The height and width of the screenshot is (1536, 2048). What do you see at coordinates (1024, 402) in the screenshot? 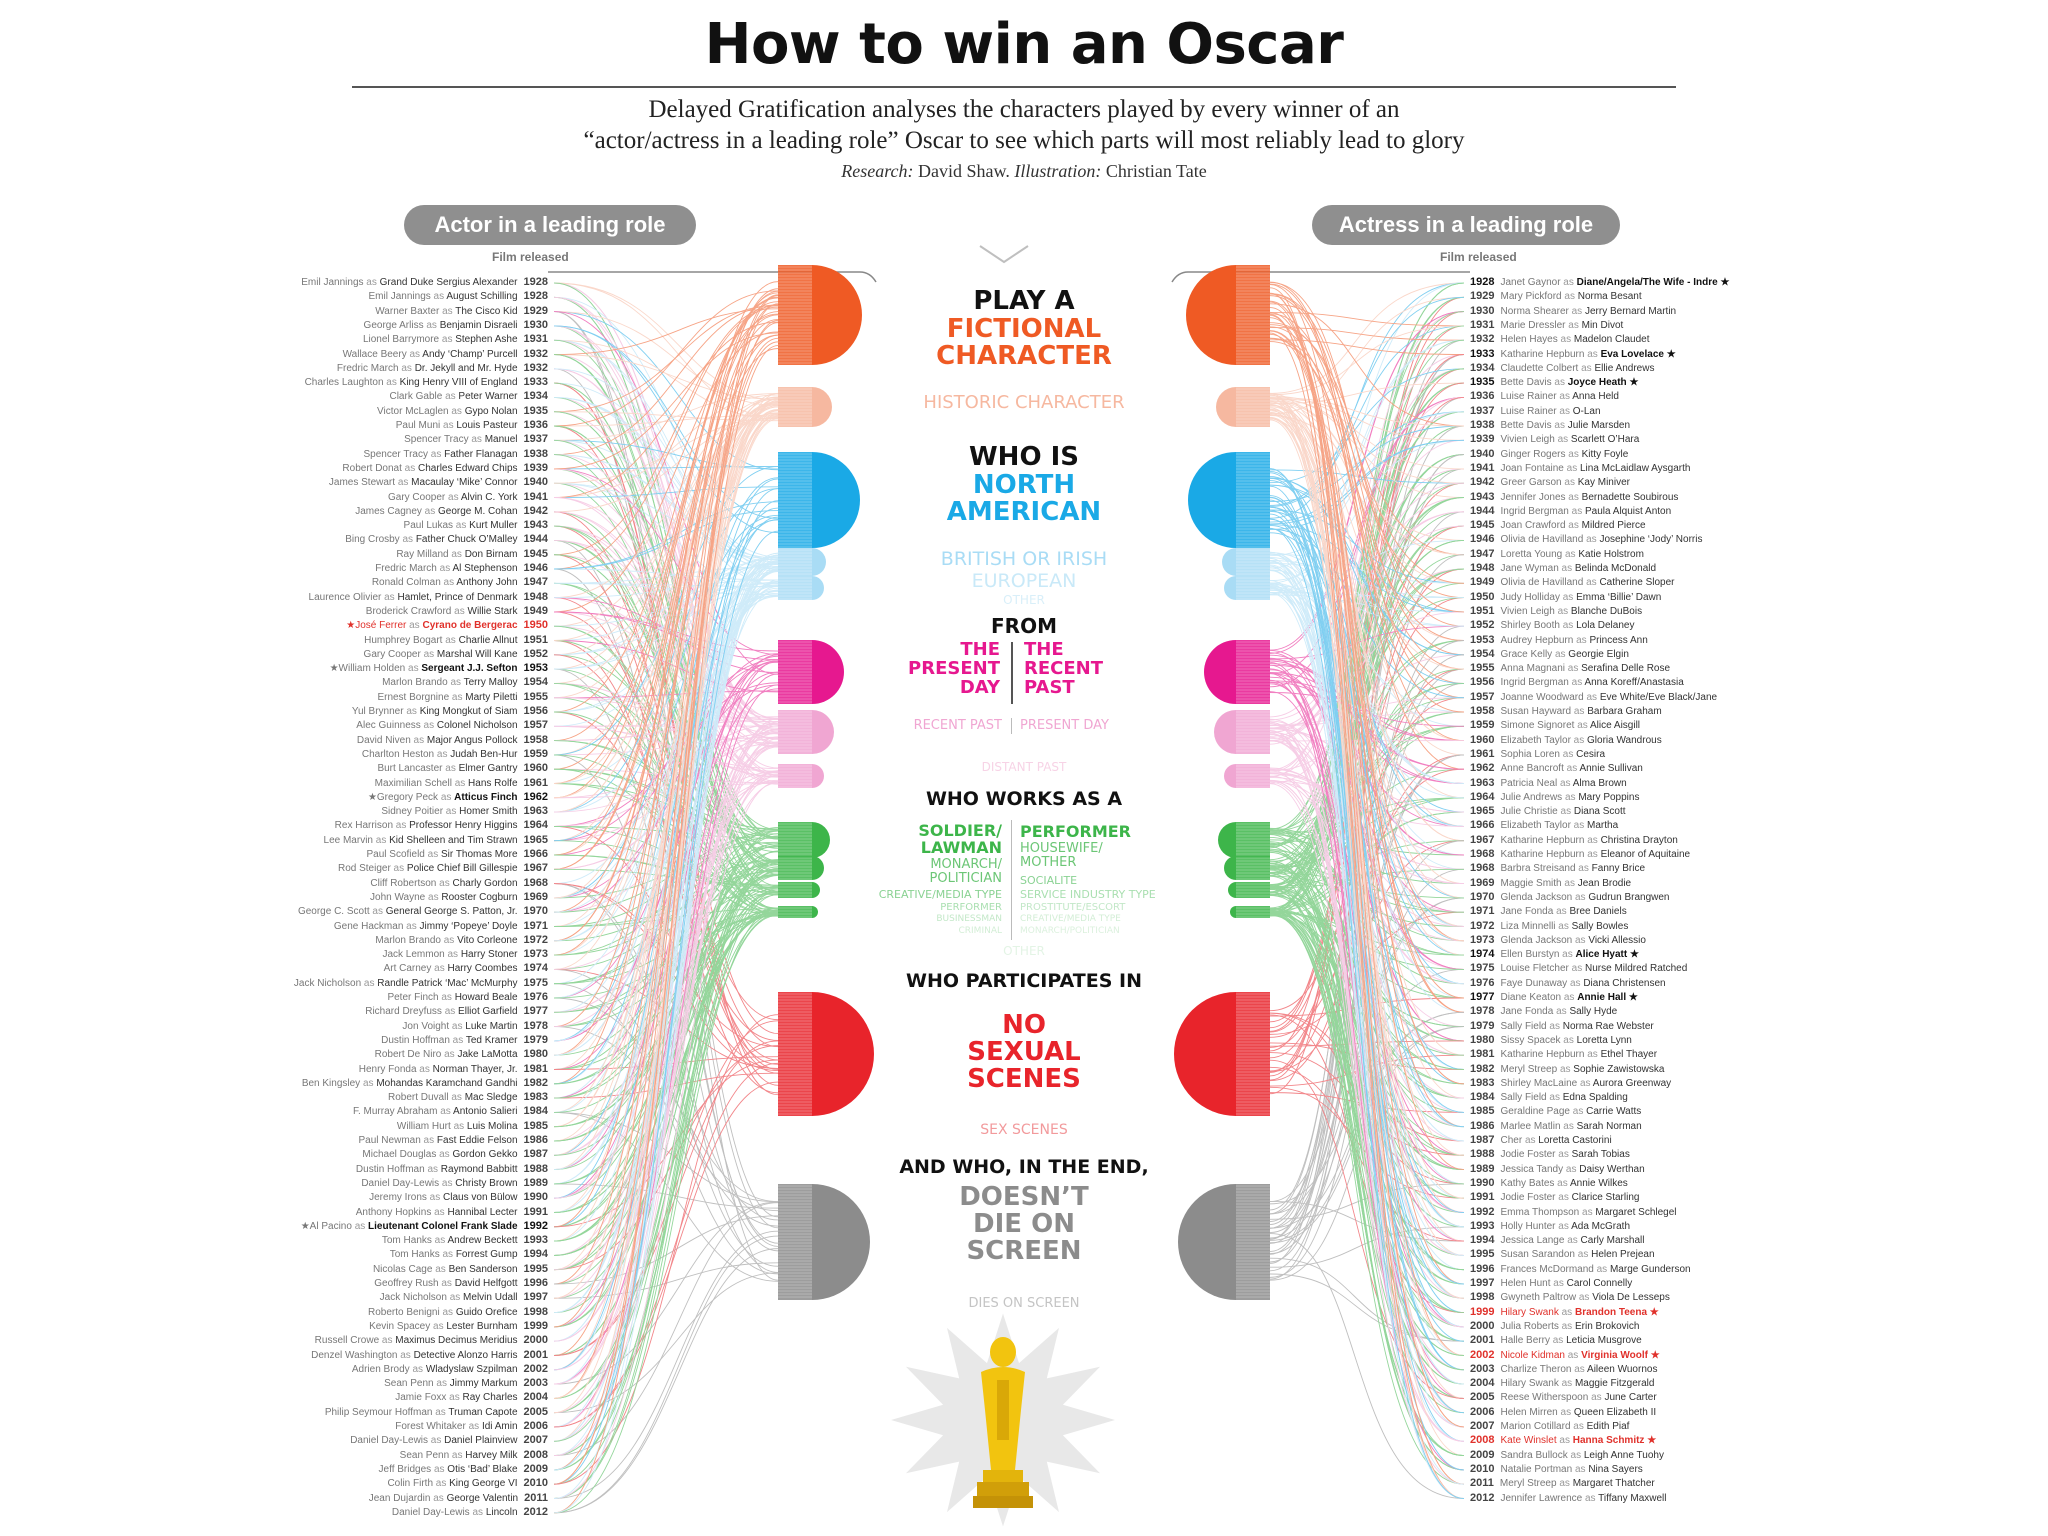
I see `historic-label: HISTORIC CHARACTER` at bounding box center [1024, 402].